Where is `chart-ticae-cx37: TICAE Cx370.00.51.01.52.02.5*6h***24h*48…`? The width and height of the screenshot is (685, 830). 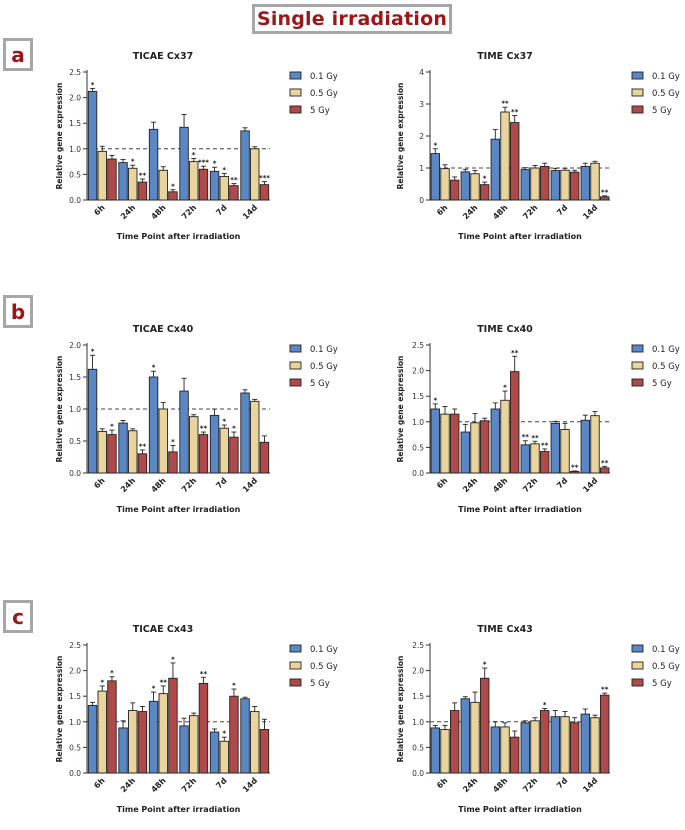
chart-ticae-cx37: TICAE Cx370.00.51.01.52.02.5*6h***24h*48… is located at coordinates (196, 146).